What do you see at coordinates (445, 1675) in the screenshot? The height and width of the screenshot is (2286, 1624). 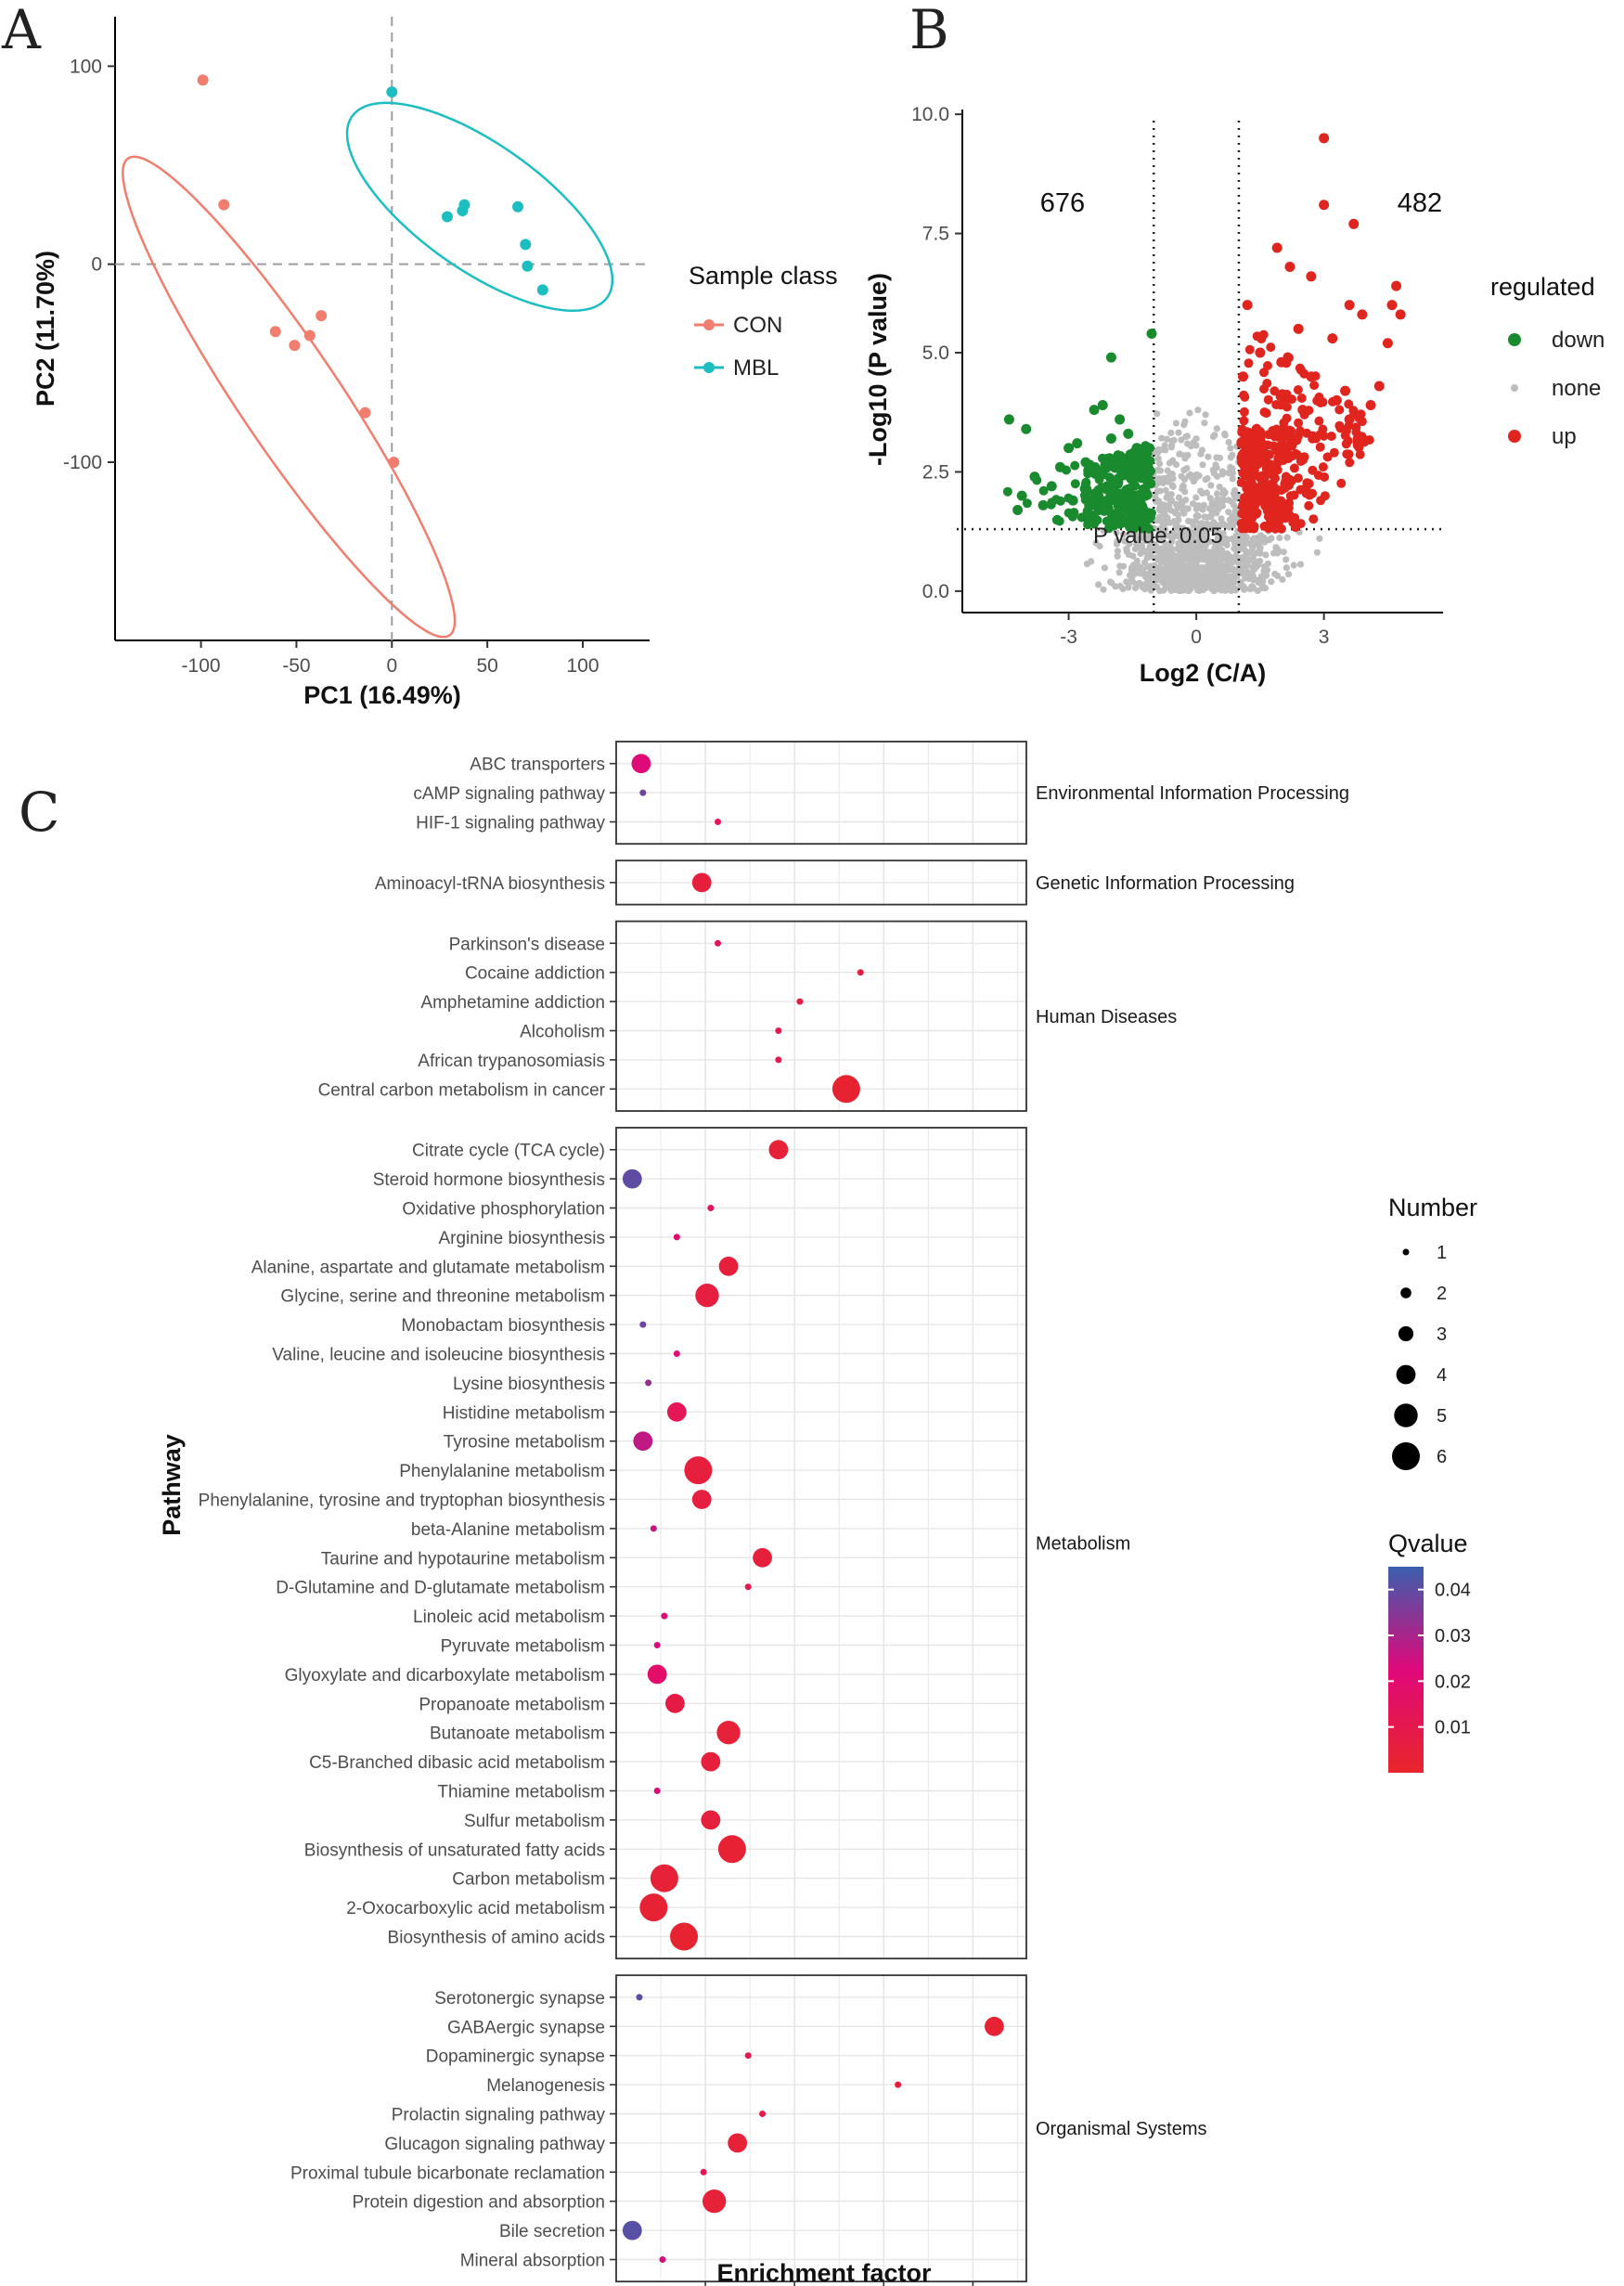 I see `pathway-label: Glyoxylate and dicarboxylate metabolism` at bounding box center [445, 1675].